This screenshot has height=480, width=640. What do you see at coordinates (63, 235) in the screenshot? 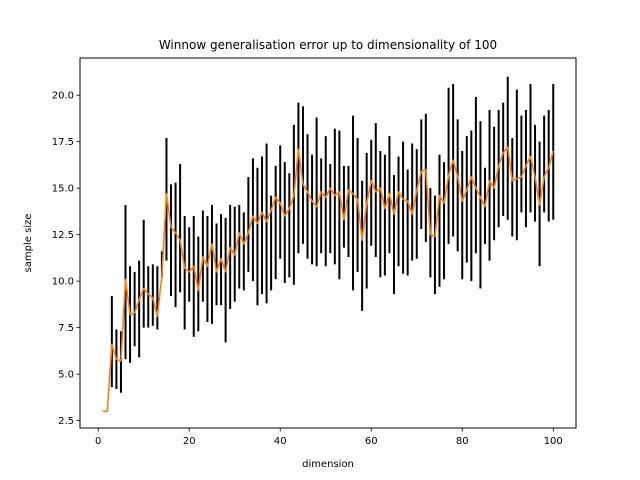
I see `y-tick-label: 12.5` at bounding box center [63, 235].